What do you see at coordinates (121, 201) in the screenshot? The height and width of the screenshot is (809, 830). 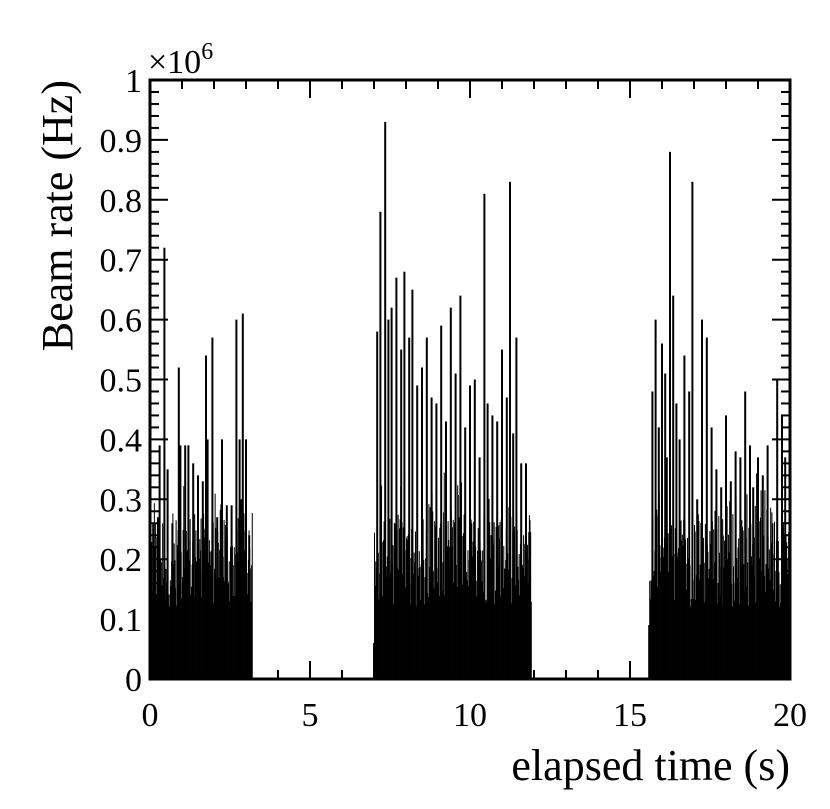 I see `y-tick-label: 0.8` at bounding box center [121, 201].